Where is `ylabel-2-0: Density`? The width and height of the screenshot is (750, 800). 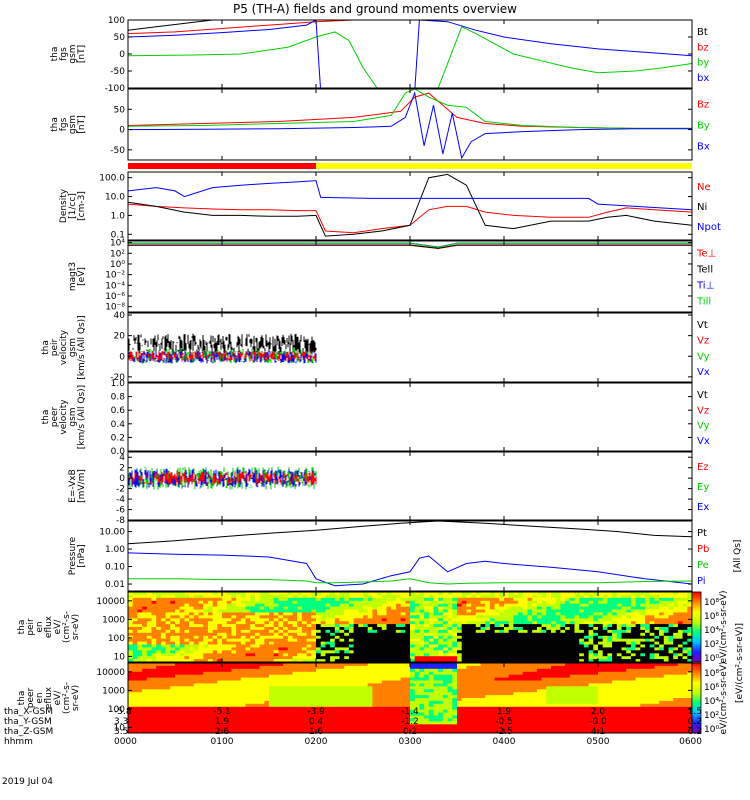 ylabel-2-0: Density is located at coordinates (64, 205).